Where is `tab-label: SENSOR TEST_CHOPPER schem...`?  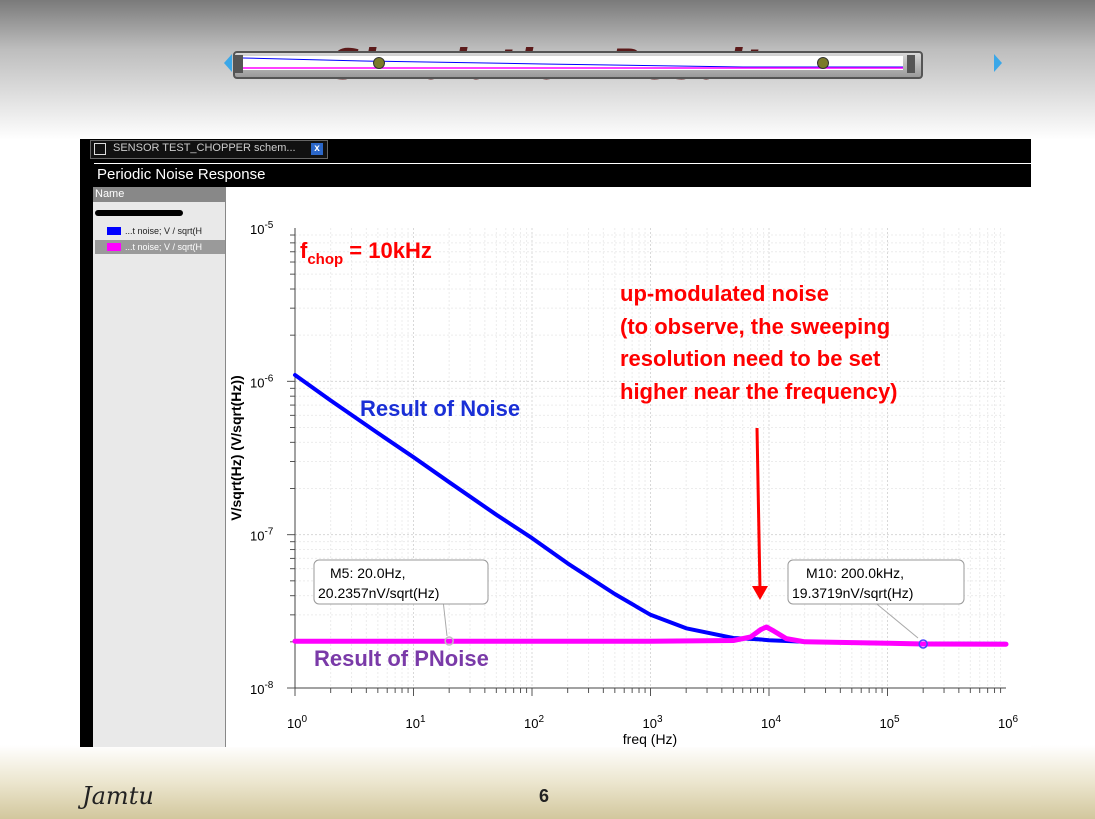 tab-label: SENSOR TEST_CHOPPER schem... is located at coordinates (204, 148).